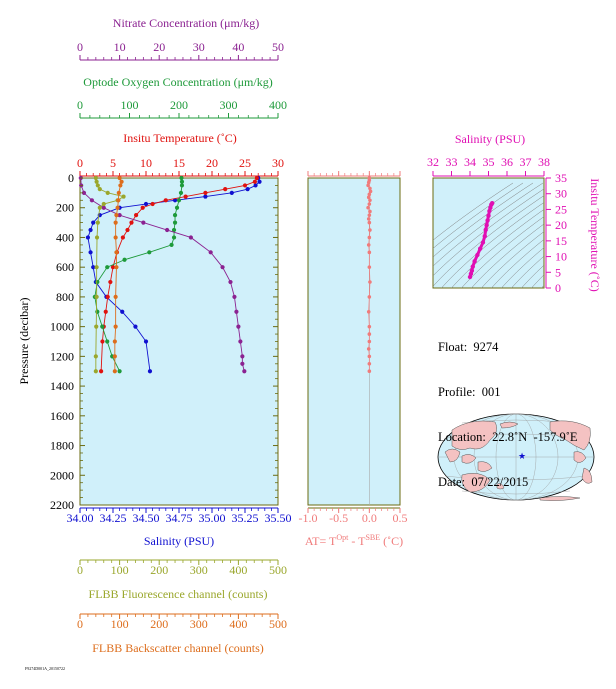 This screenshot has width=616, height=689. Describe the element at coordinates (338, 518) in the screenshot. I see `dt-tick-label: -0.5` at that location.